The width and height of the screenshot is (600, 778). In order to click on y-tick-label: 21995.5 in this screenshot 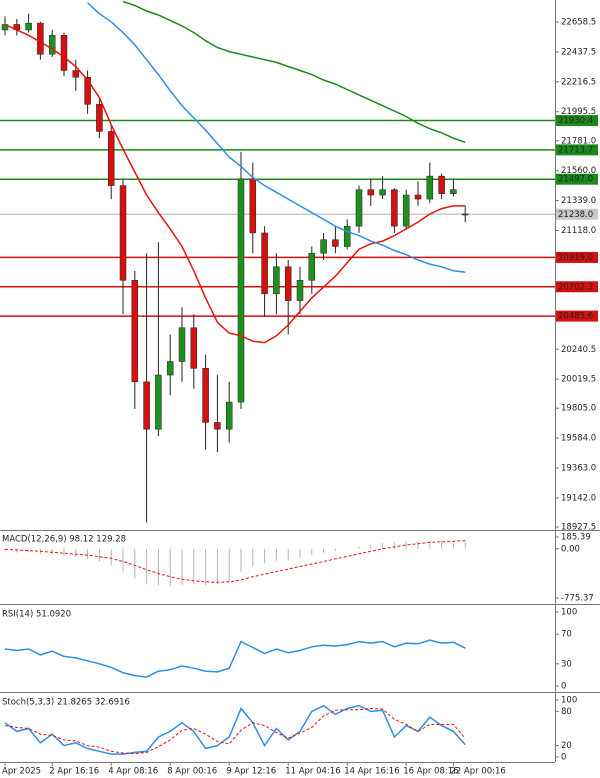, I will do `click(578, 112)`.